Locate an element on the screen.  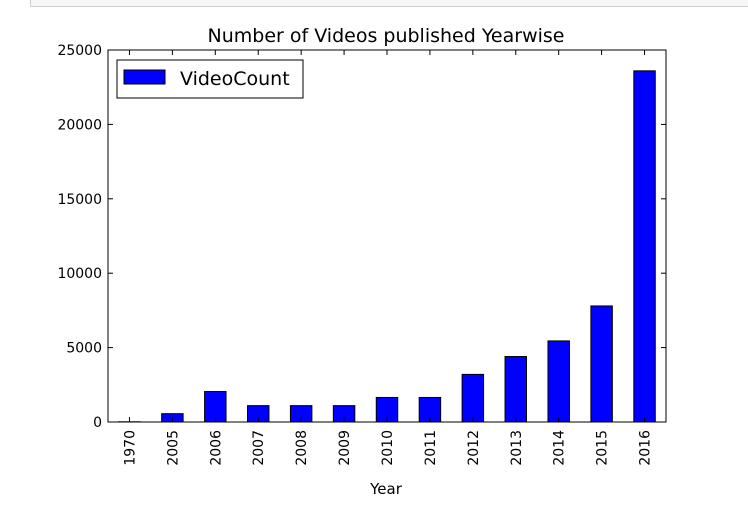
x-tick-label: 2010 is located at coordinates (388, 448).